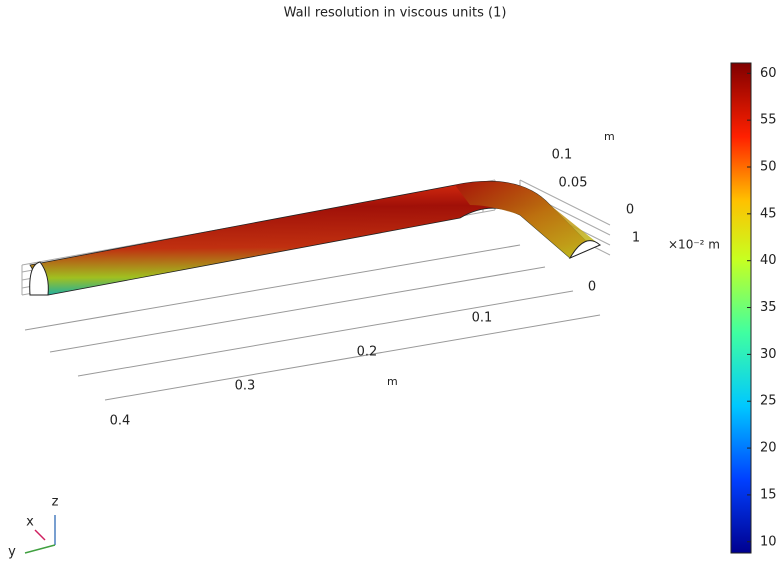 The height and width of the screenshot is (563, 780). Describe the element at coordinates (527, 219) in the screenshot. I see `pipe-bend` at that location.